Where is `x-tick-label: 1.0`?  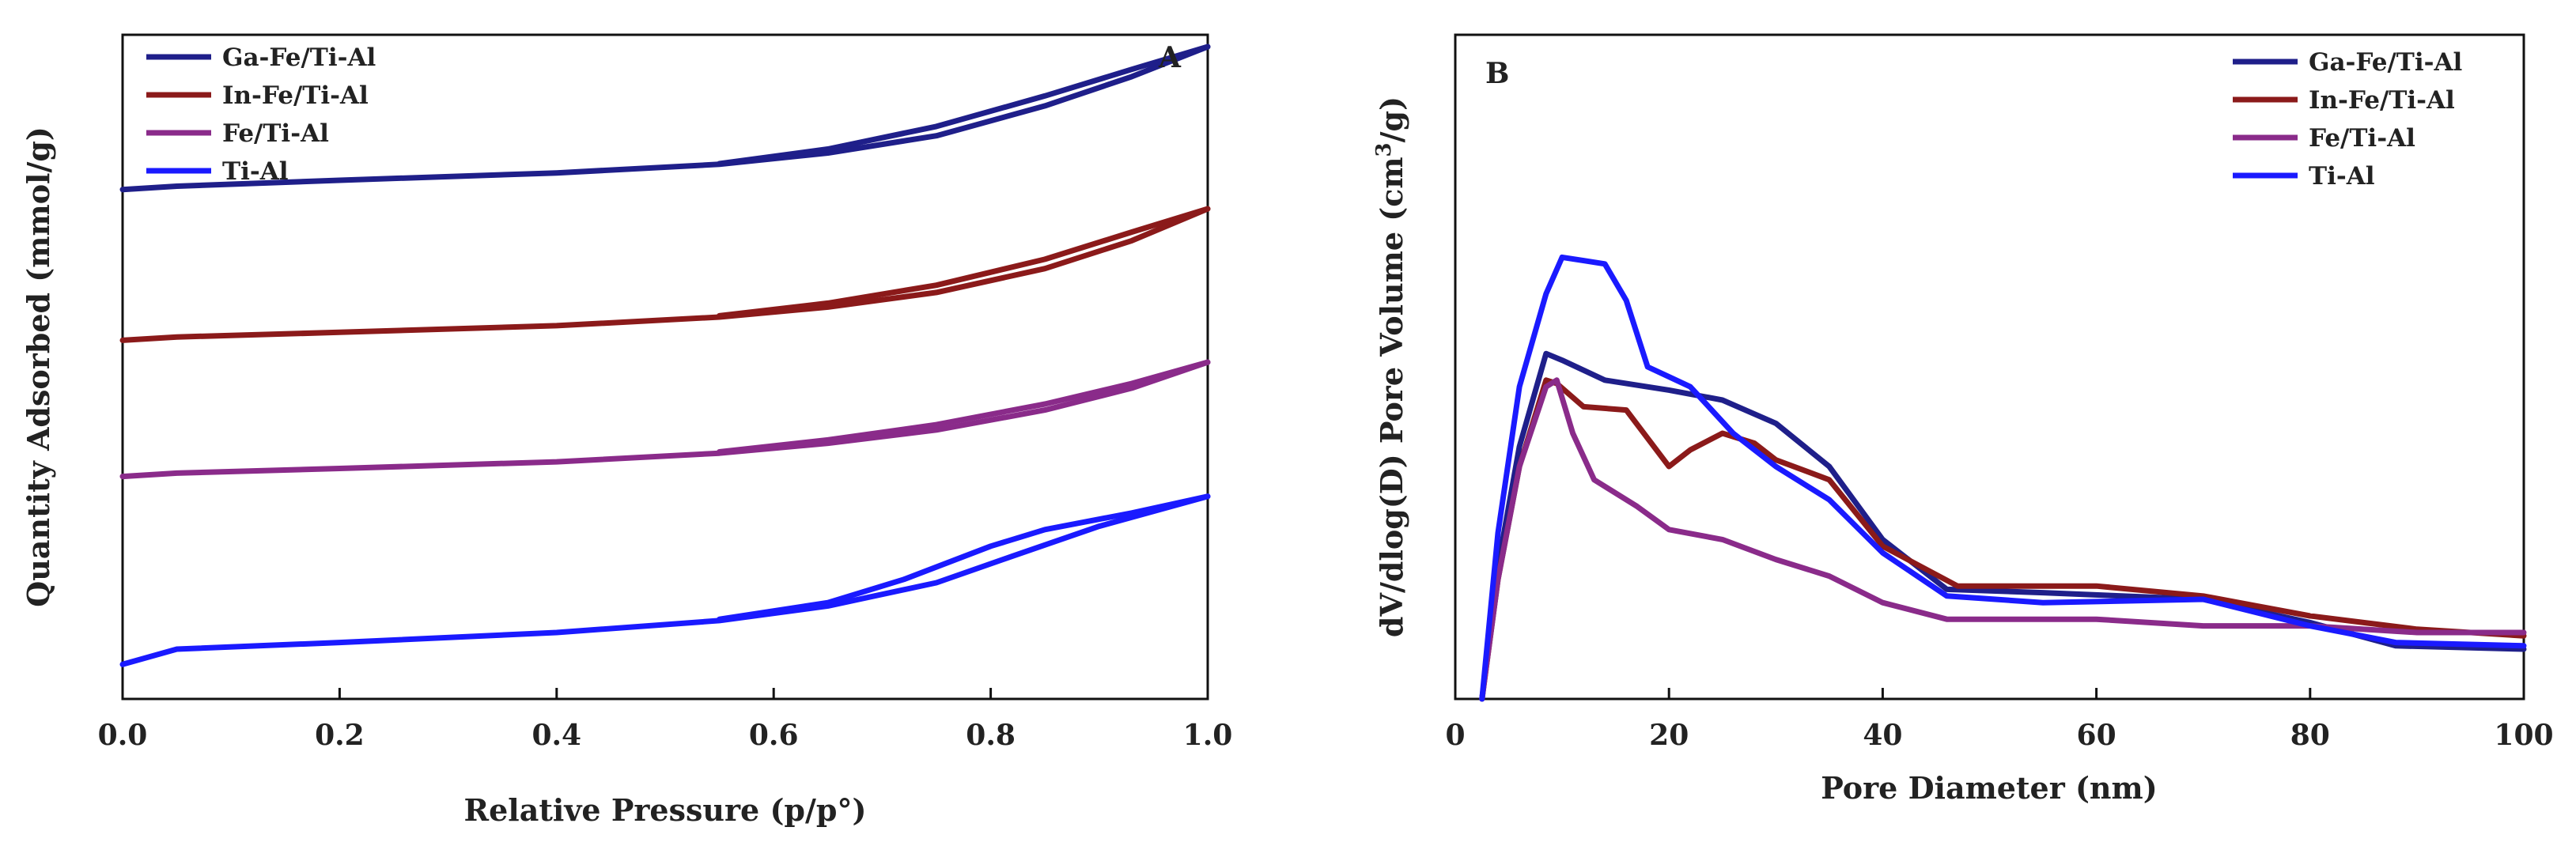 x-tick-label: 1.0 is located at coordinates (1208, 735).